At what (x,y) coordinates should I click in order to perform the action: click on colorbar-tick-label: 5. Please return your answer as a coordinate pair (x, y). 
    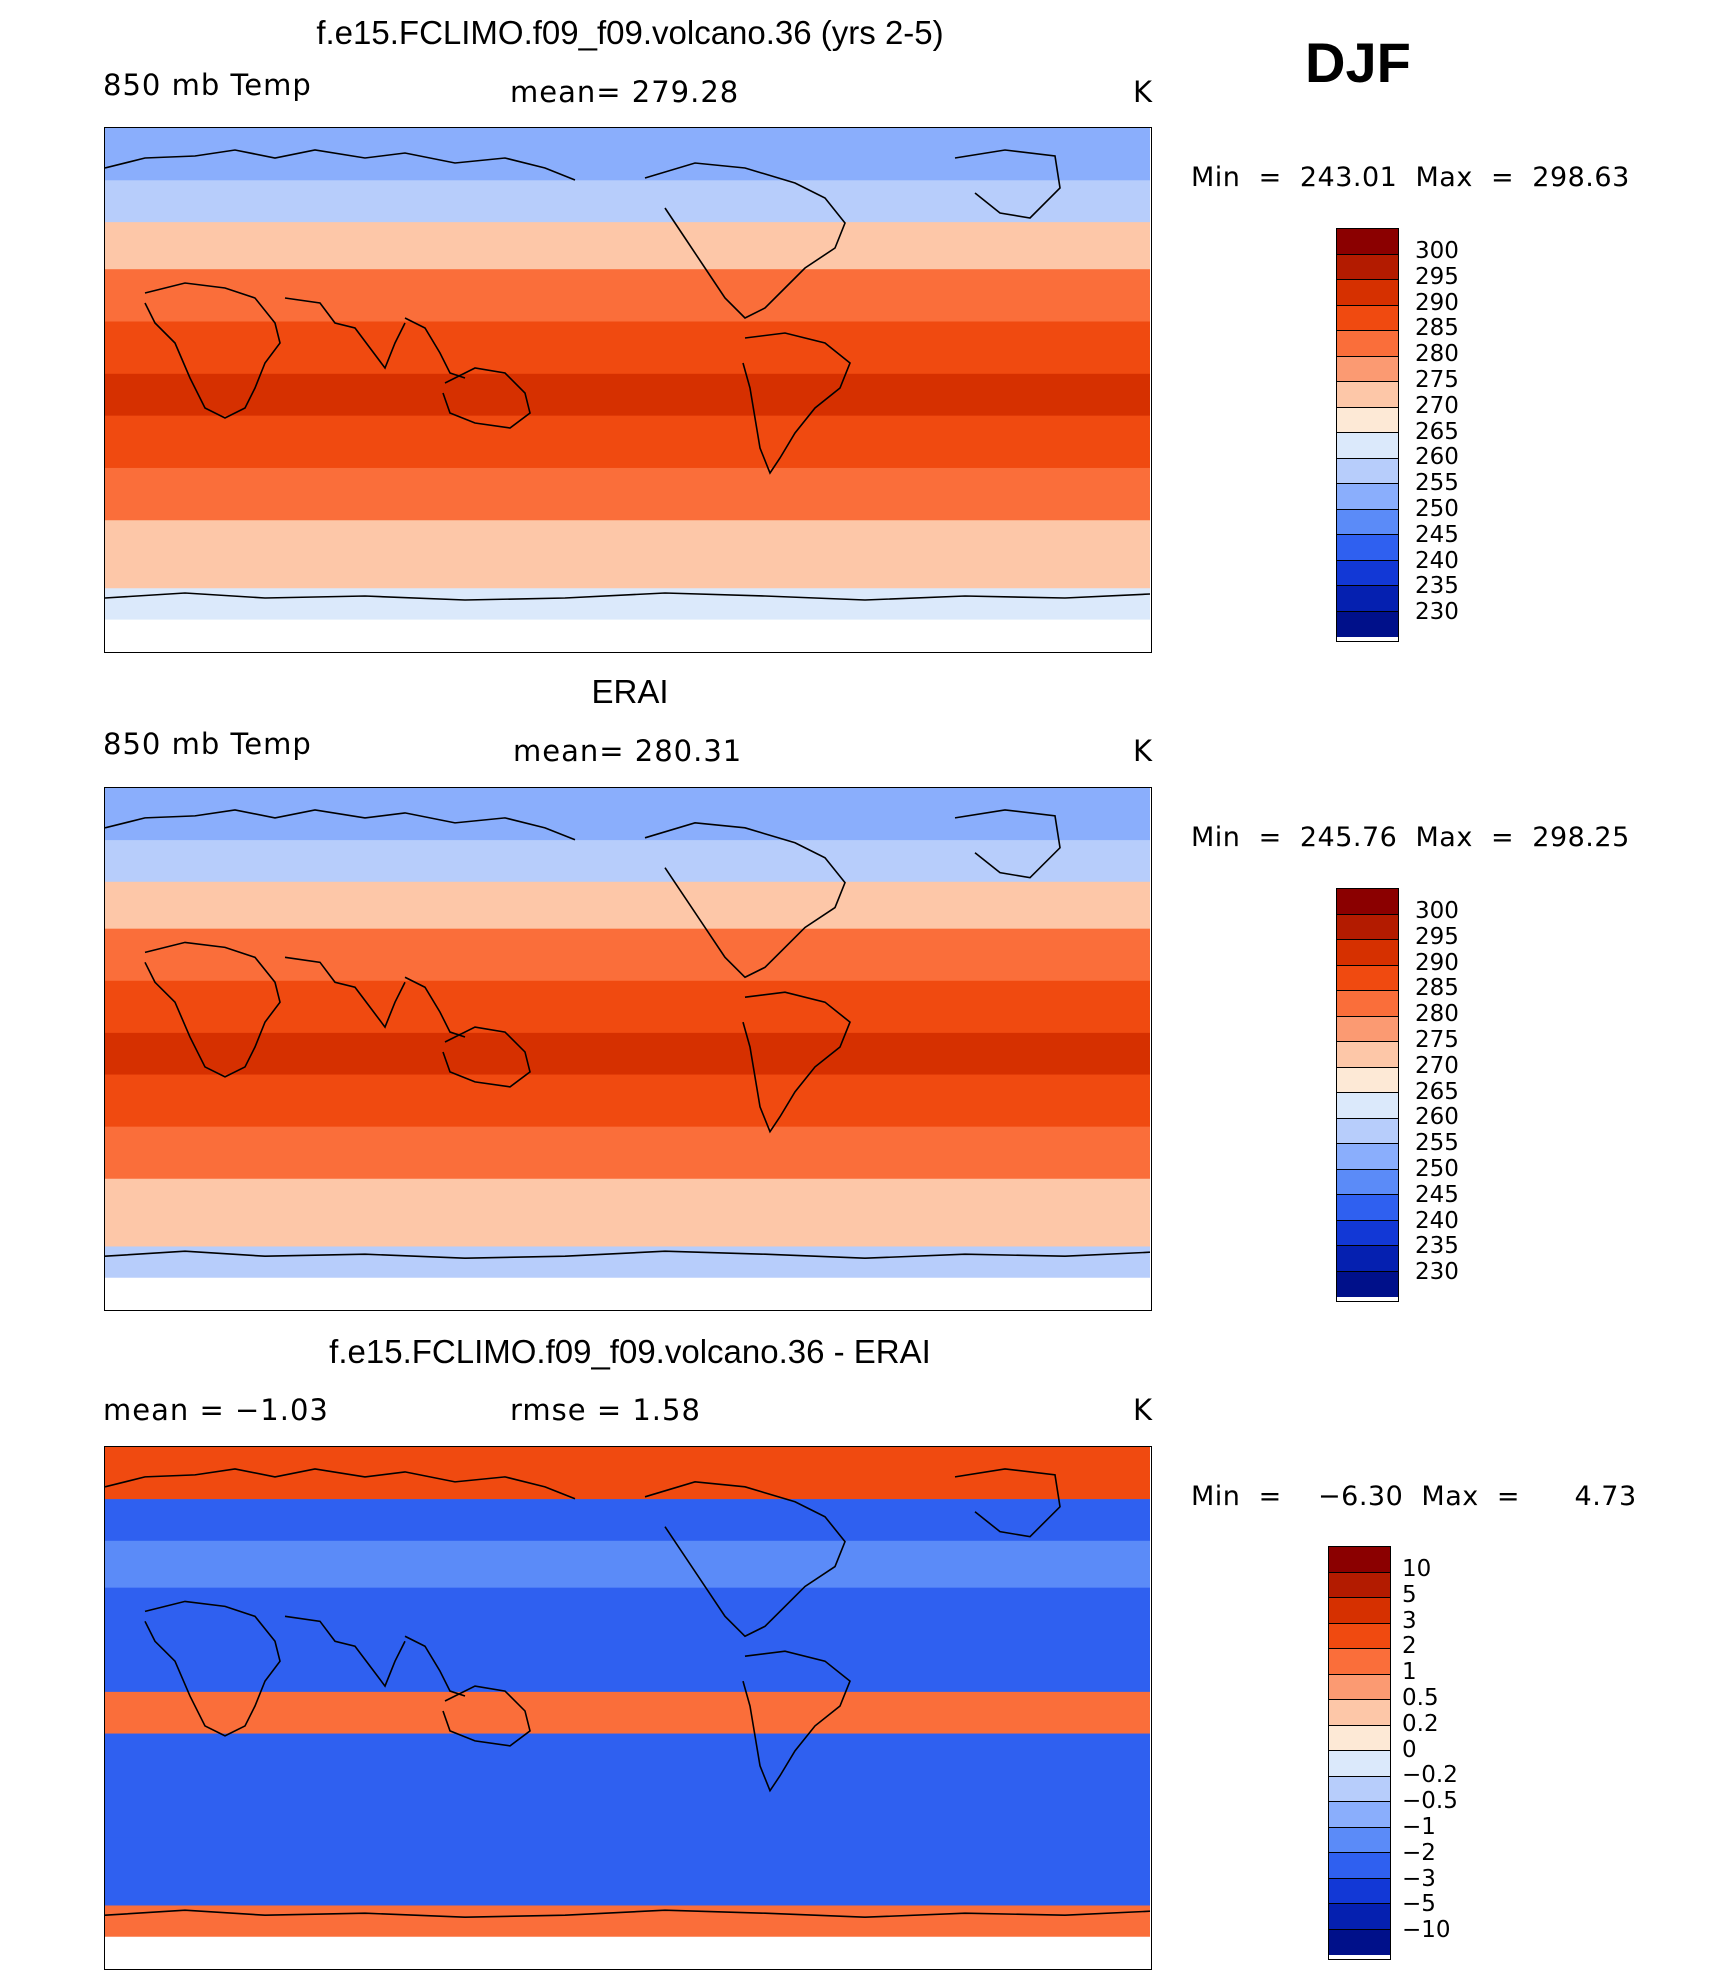
    Looking at the image, I should click on (1409, 1594).